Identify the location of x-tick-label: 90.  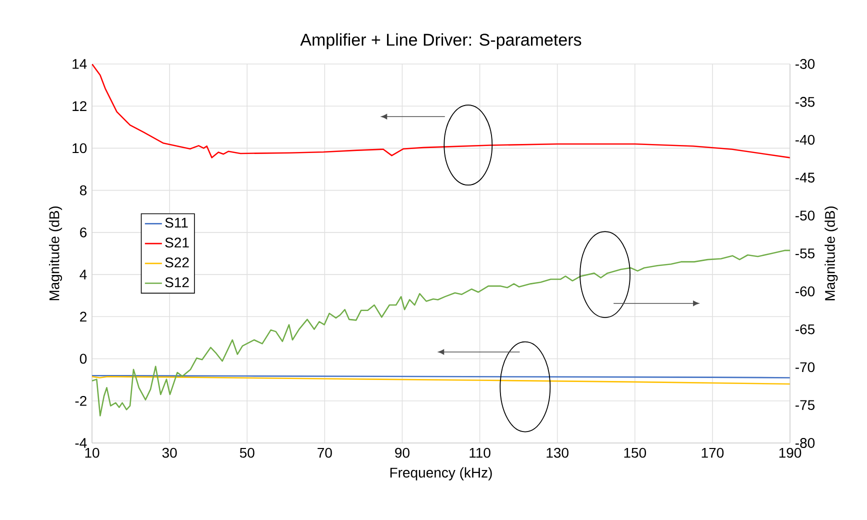
(402, 453).